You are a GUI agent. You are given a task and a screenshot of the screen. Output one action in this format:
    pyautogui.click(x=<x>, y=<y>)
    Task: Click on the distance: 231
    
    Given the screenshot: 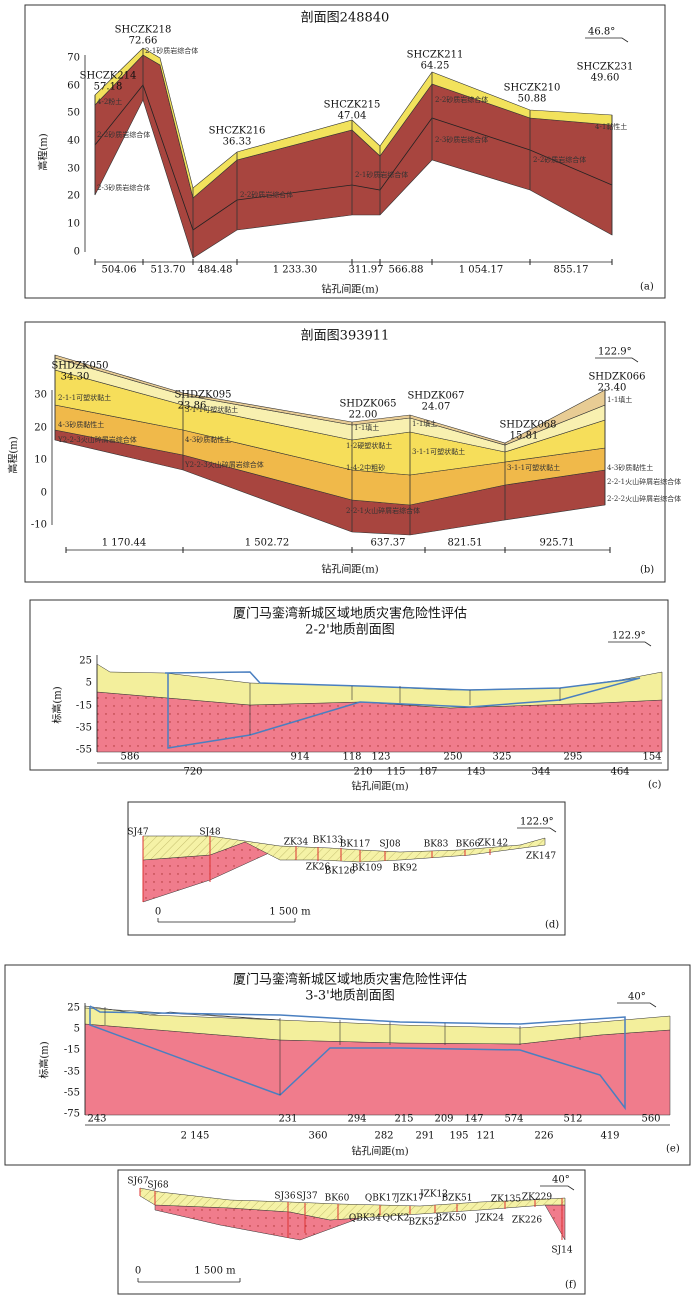 What is the action you would take?
    pyautogui.click(x=287, y=1119)
    